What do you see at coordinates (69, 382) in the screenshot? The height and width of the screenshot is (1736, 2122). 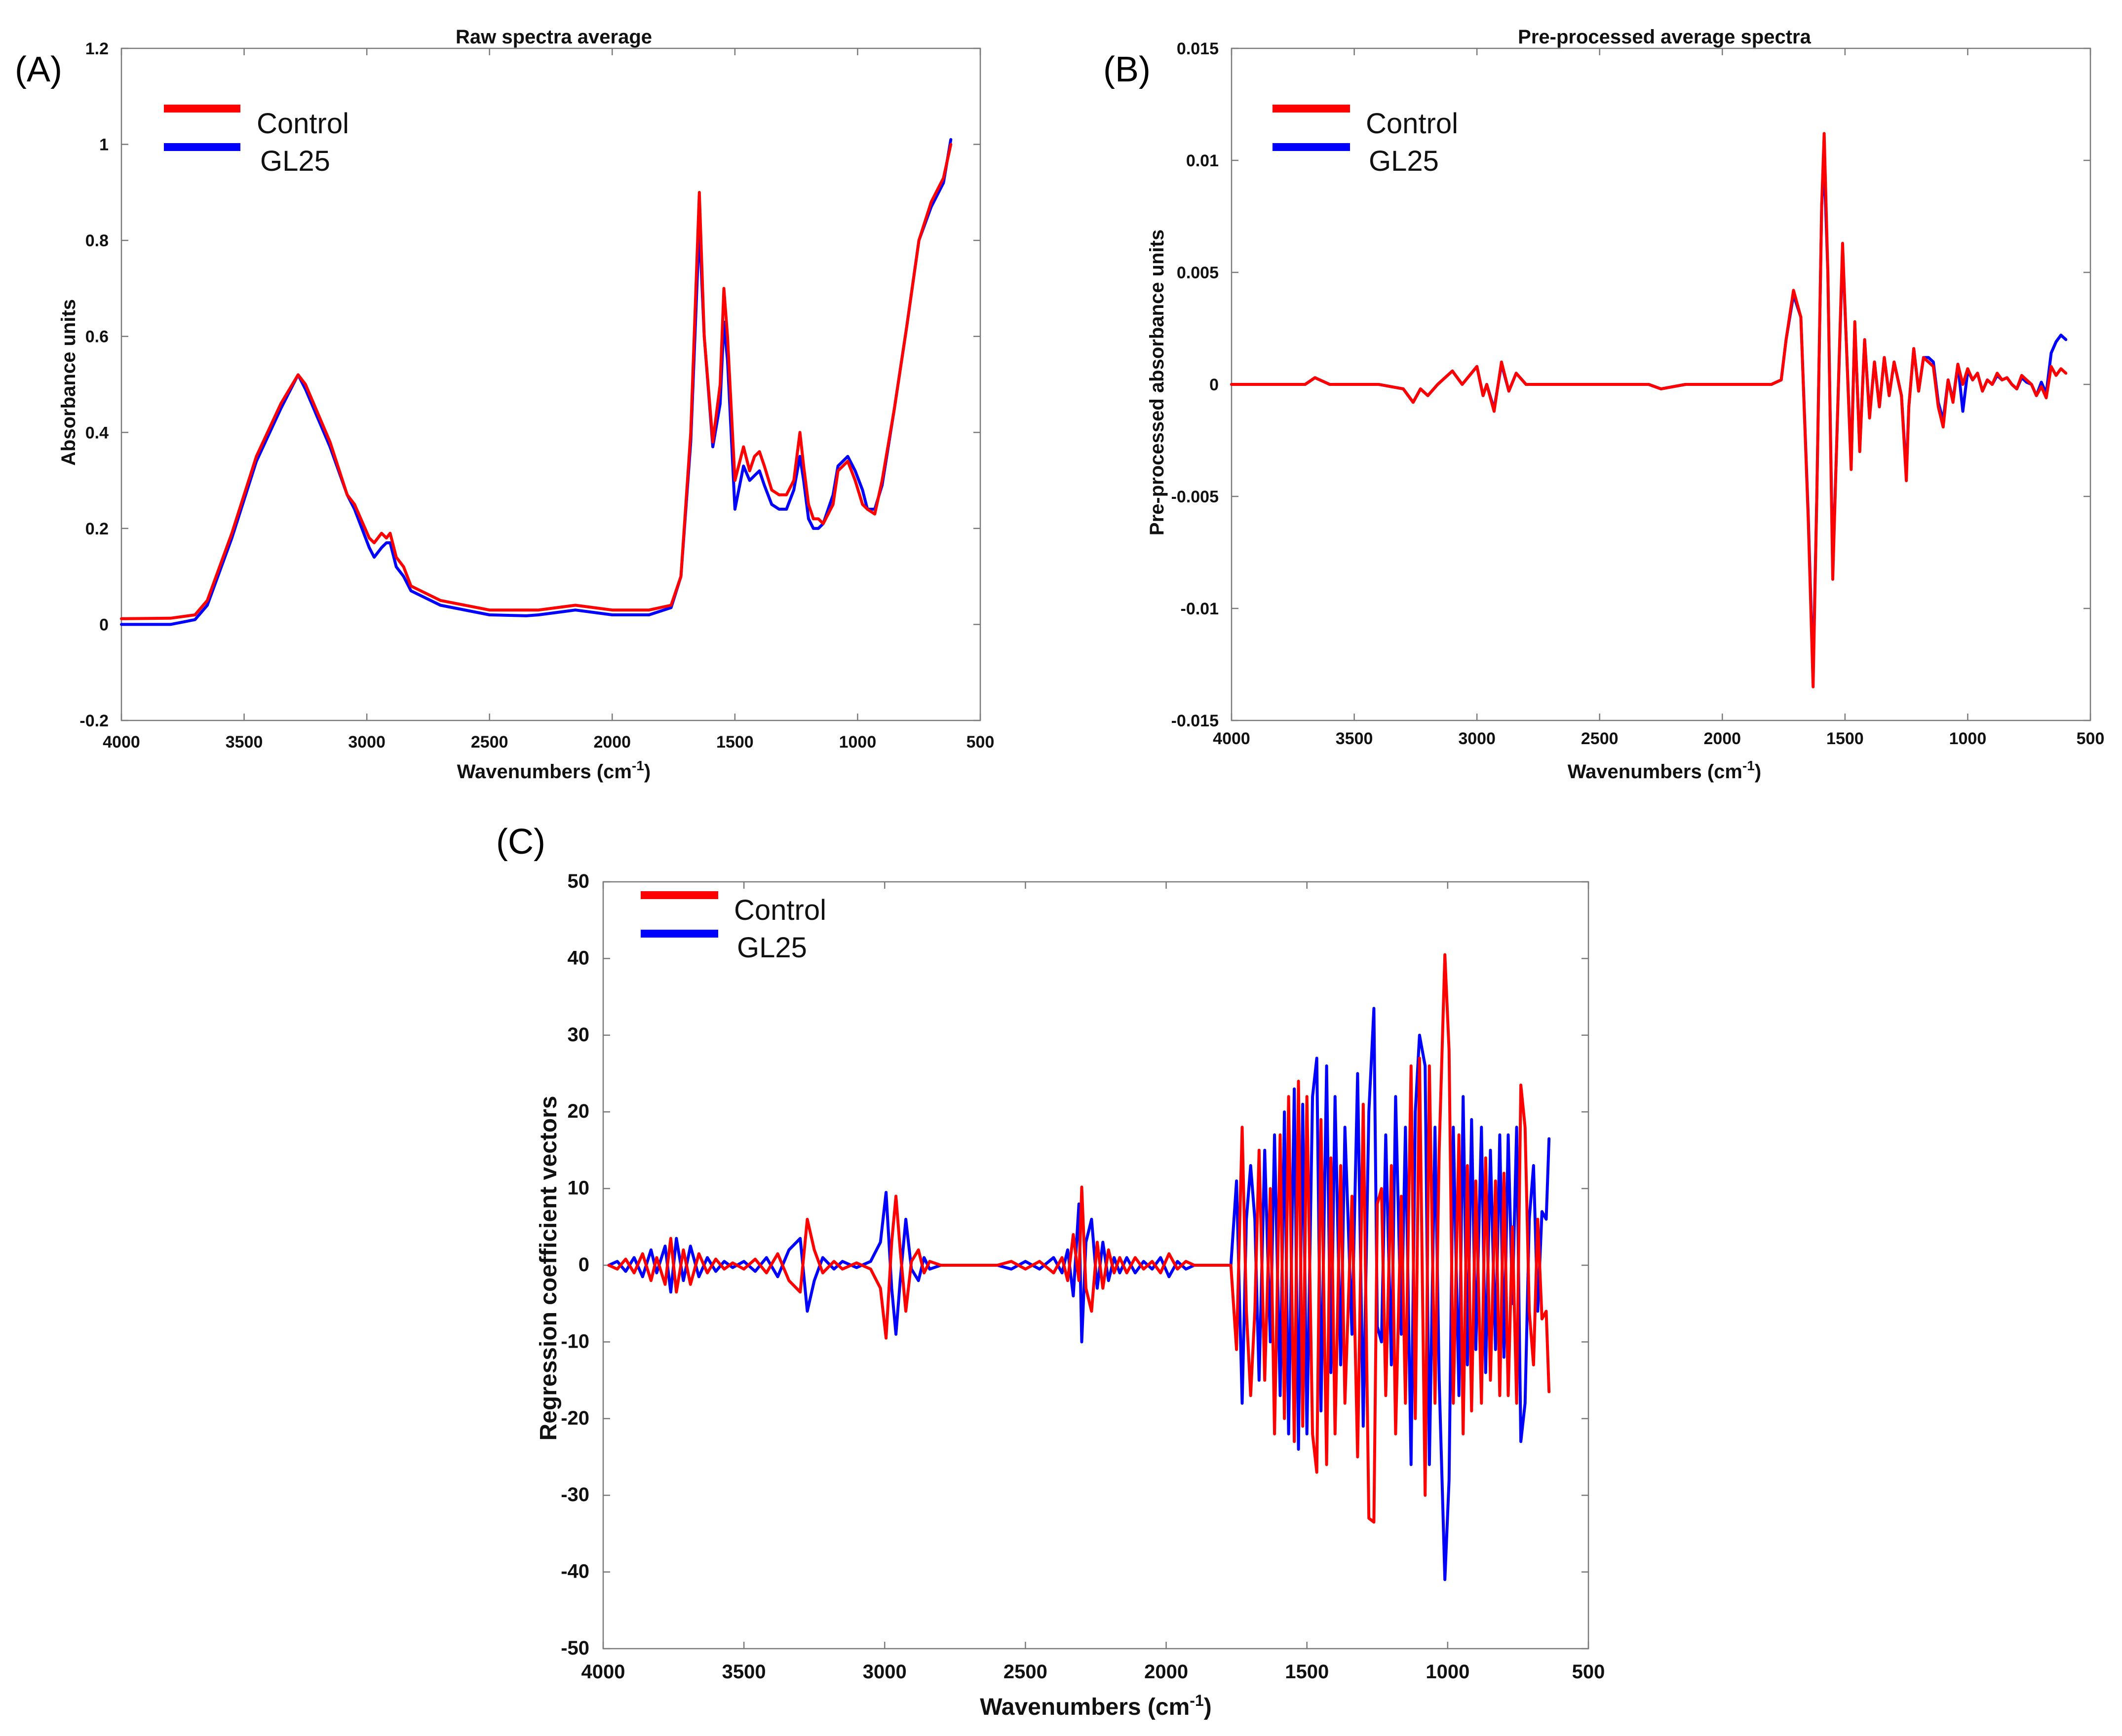 I see `panel-a-y-axis-label: Absorbance units` at bounding box center [69, 382].